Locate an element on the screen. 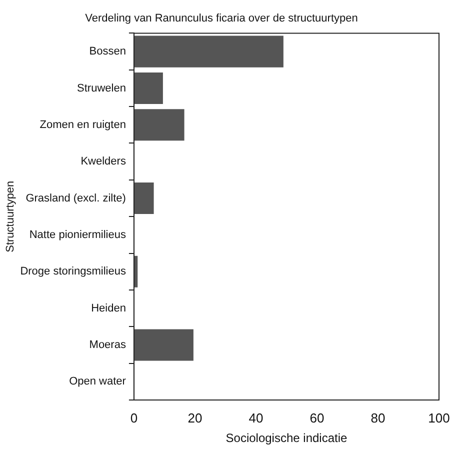  x-tick-label: 80 is located at coordinates (378, 418).